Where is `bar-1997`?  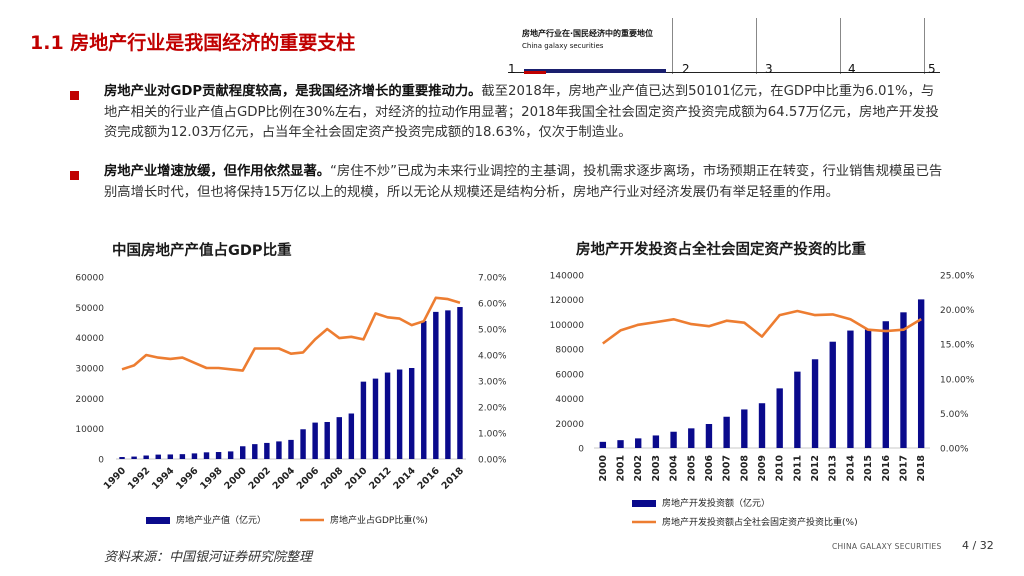
bar-1997 is located at coordinates (206, 455).